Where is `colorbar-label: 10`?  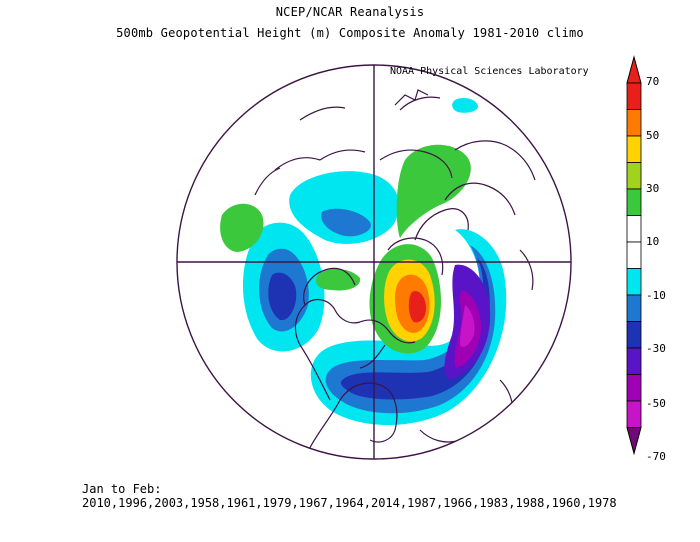 colorbar-label: 10 is located at coordinates (653, 241).